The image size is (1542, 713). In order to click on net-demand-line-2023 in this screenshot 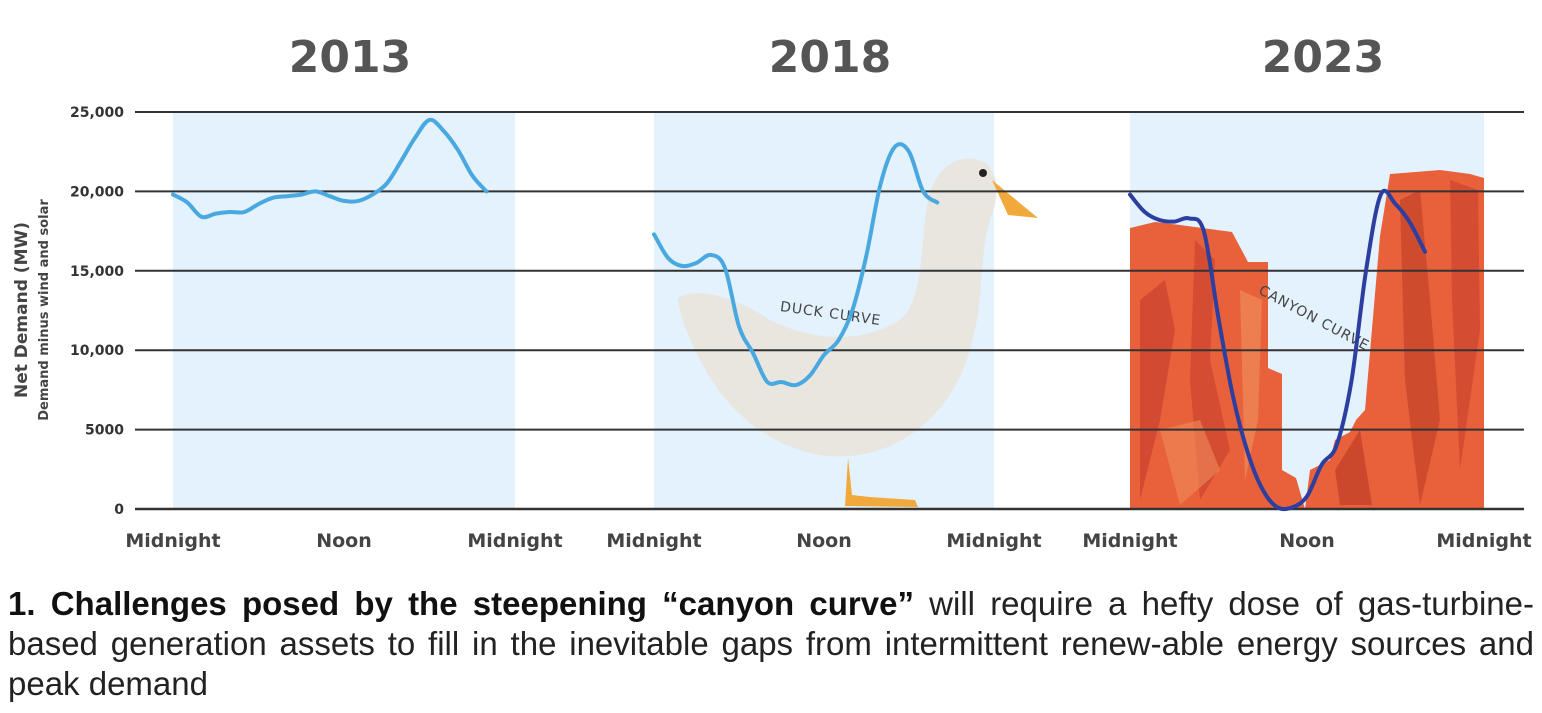, I will do `click(1277, 350)`.